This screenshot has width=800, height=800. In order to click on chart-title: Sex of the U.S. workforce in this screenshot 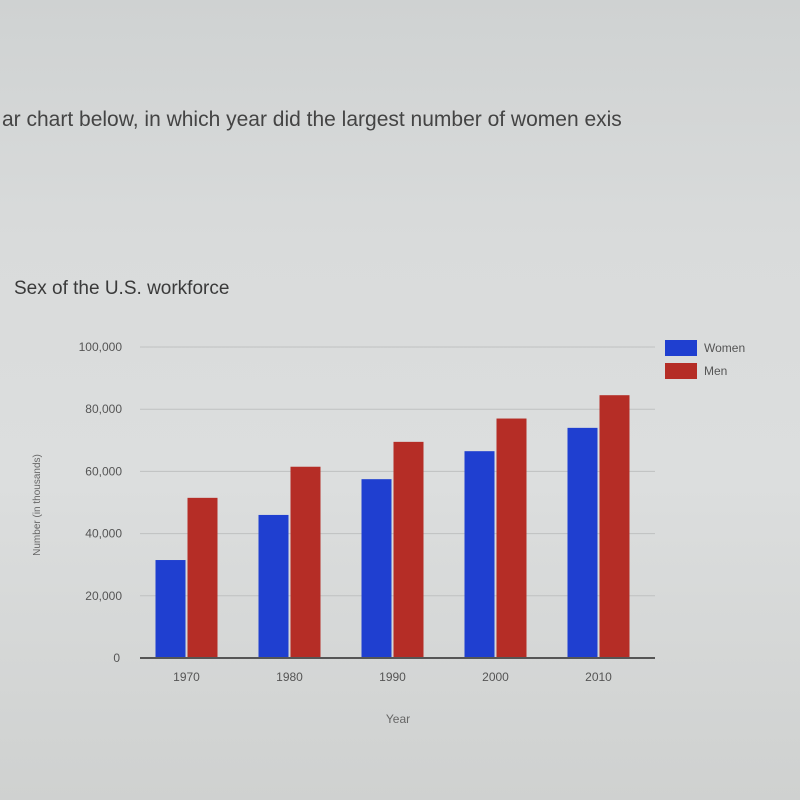, I will do `click(122, 288)`.